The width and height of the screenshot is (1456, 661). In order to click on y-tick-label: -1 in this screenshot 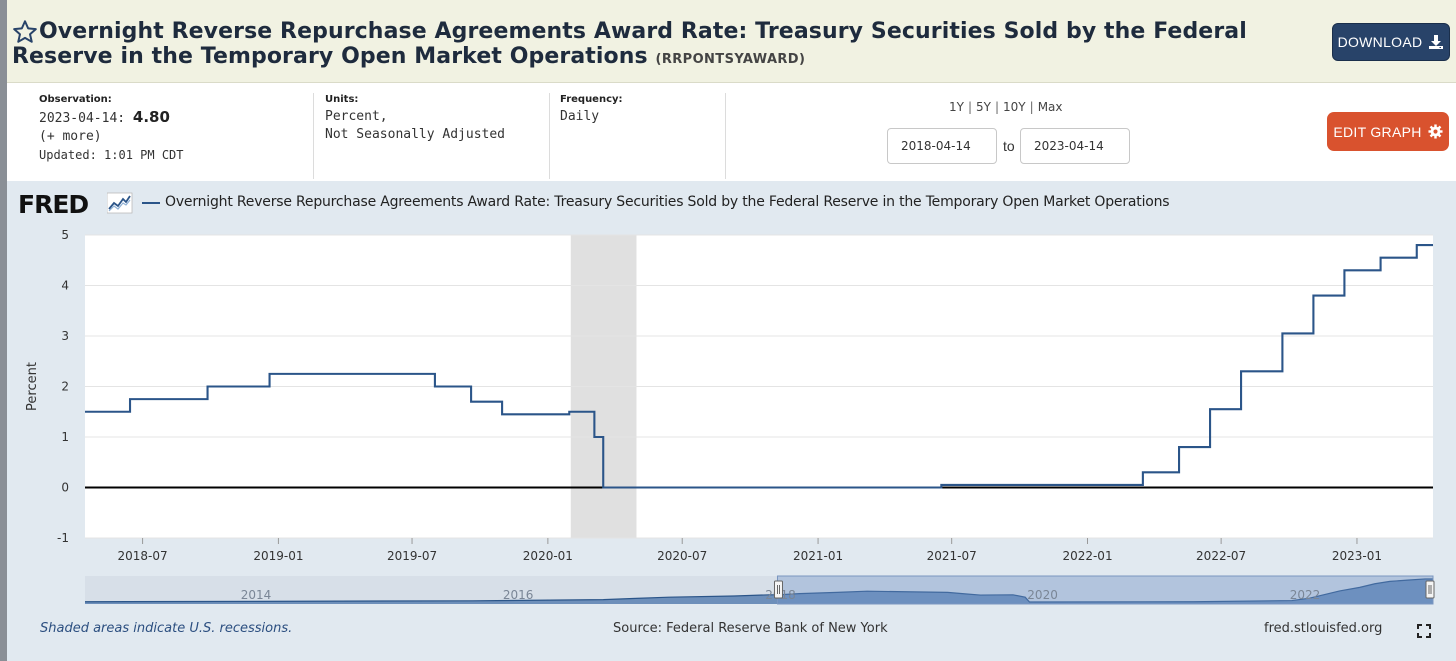, I will do `click(63, 538)`.